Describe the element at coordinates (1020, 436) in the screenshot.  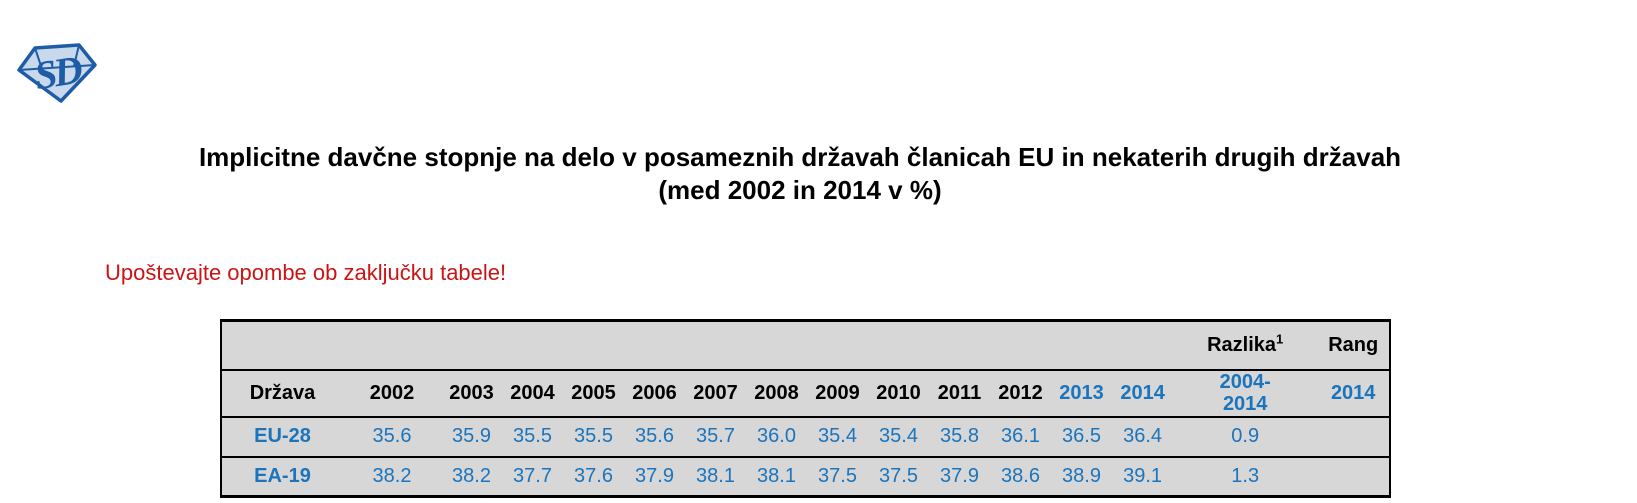
I see `value-cell: 36.1` at that location.